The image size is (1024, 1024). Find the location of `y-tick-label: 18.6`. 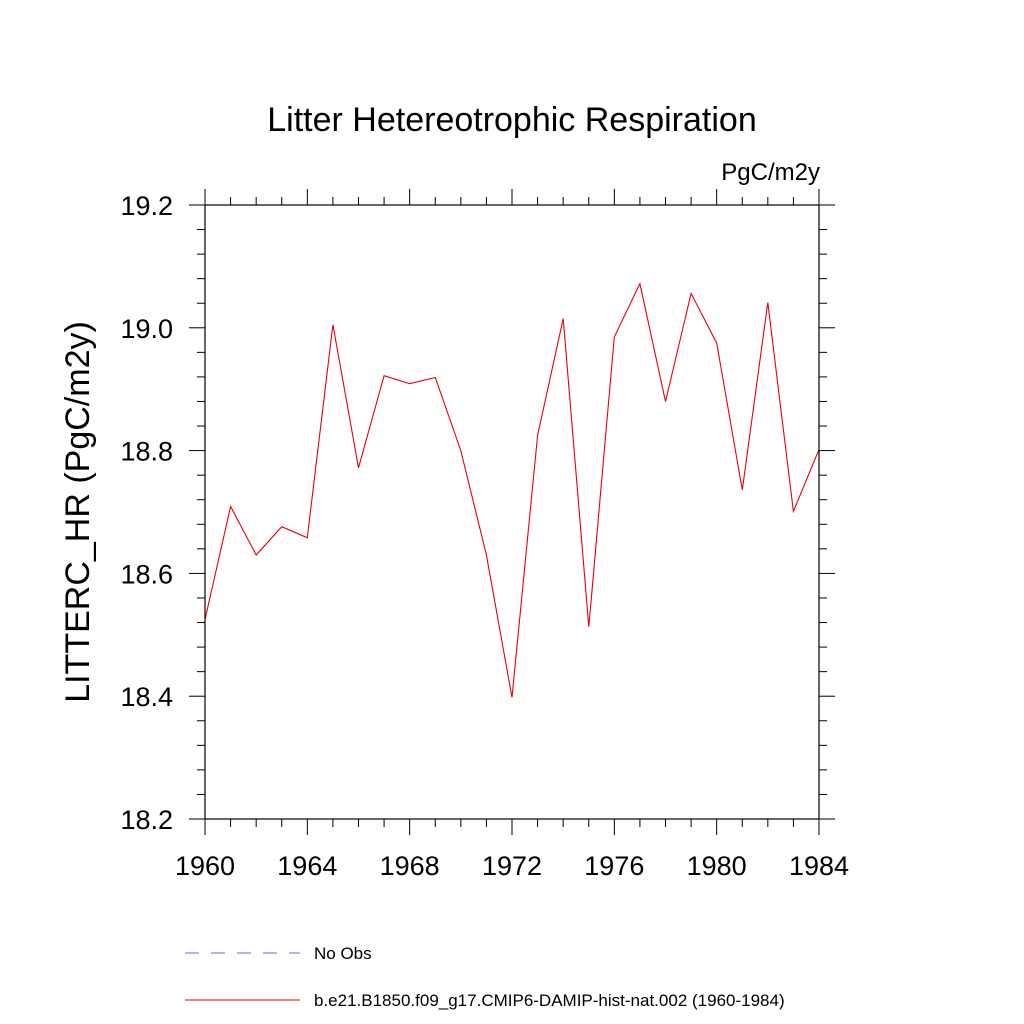

y-tick-label: 18.6 is located at coordinates (146, 574).